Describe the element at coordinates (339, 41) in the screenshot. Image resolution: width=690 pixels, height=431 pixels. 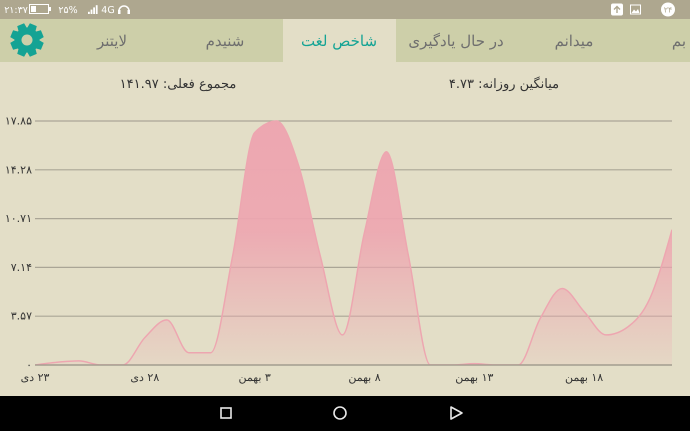
I see `text: شاخص لغت` at that location.